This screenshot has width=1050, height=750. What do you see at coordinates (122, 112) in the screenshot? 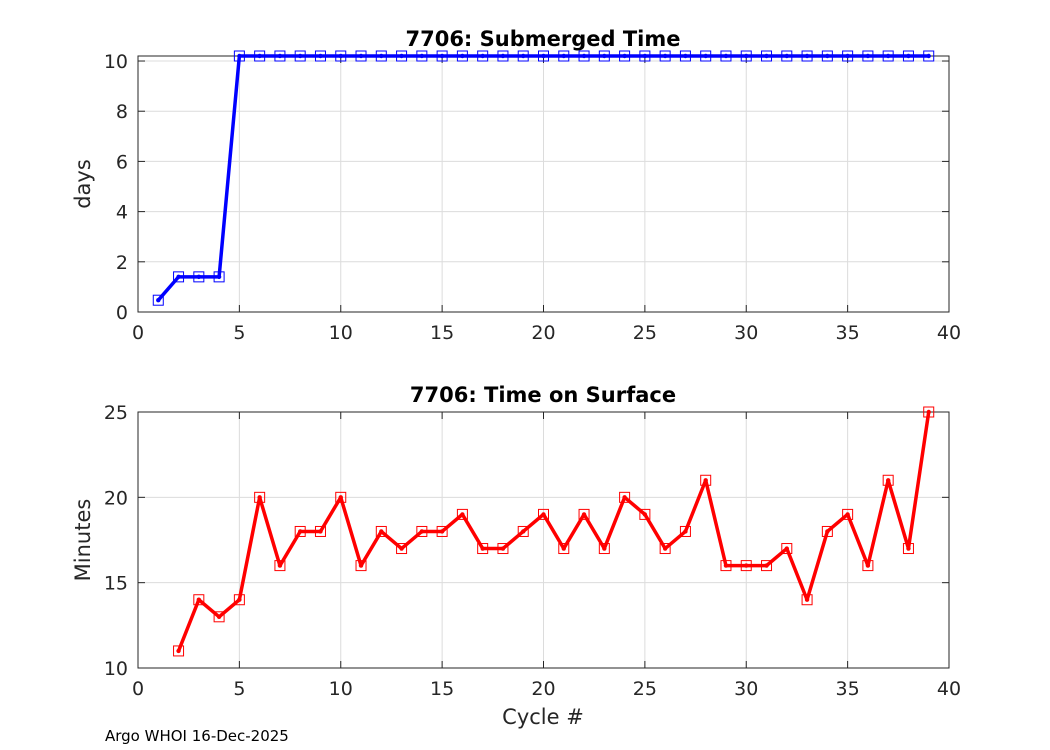
I see `submerged-time-y-tick-label: 8` at bounding box center [122, 112].